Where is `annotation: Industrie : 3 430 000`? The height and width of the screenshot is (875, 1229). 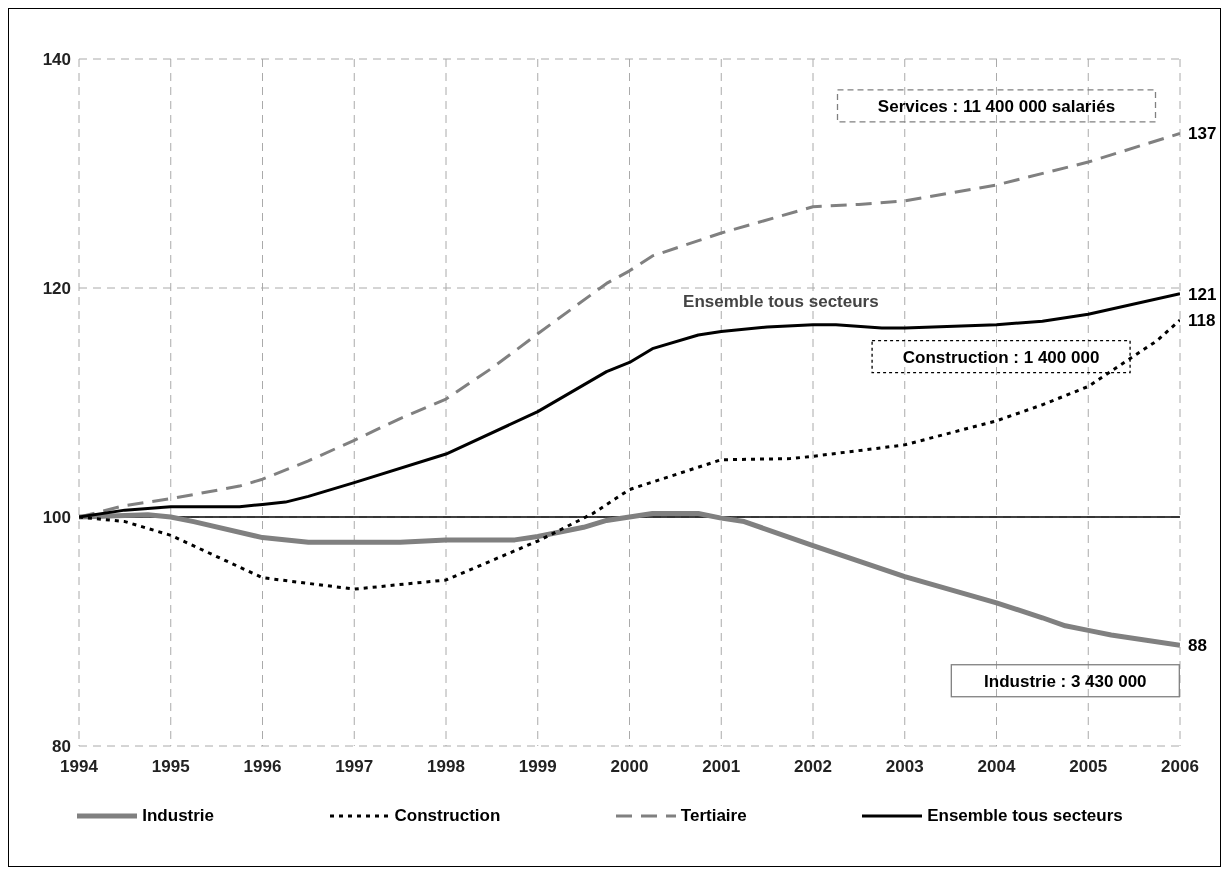 annotation: Industrie : 3 430 000 is located at coordinates (1065, 681).